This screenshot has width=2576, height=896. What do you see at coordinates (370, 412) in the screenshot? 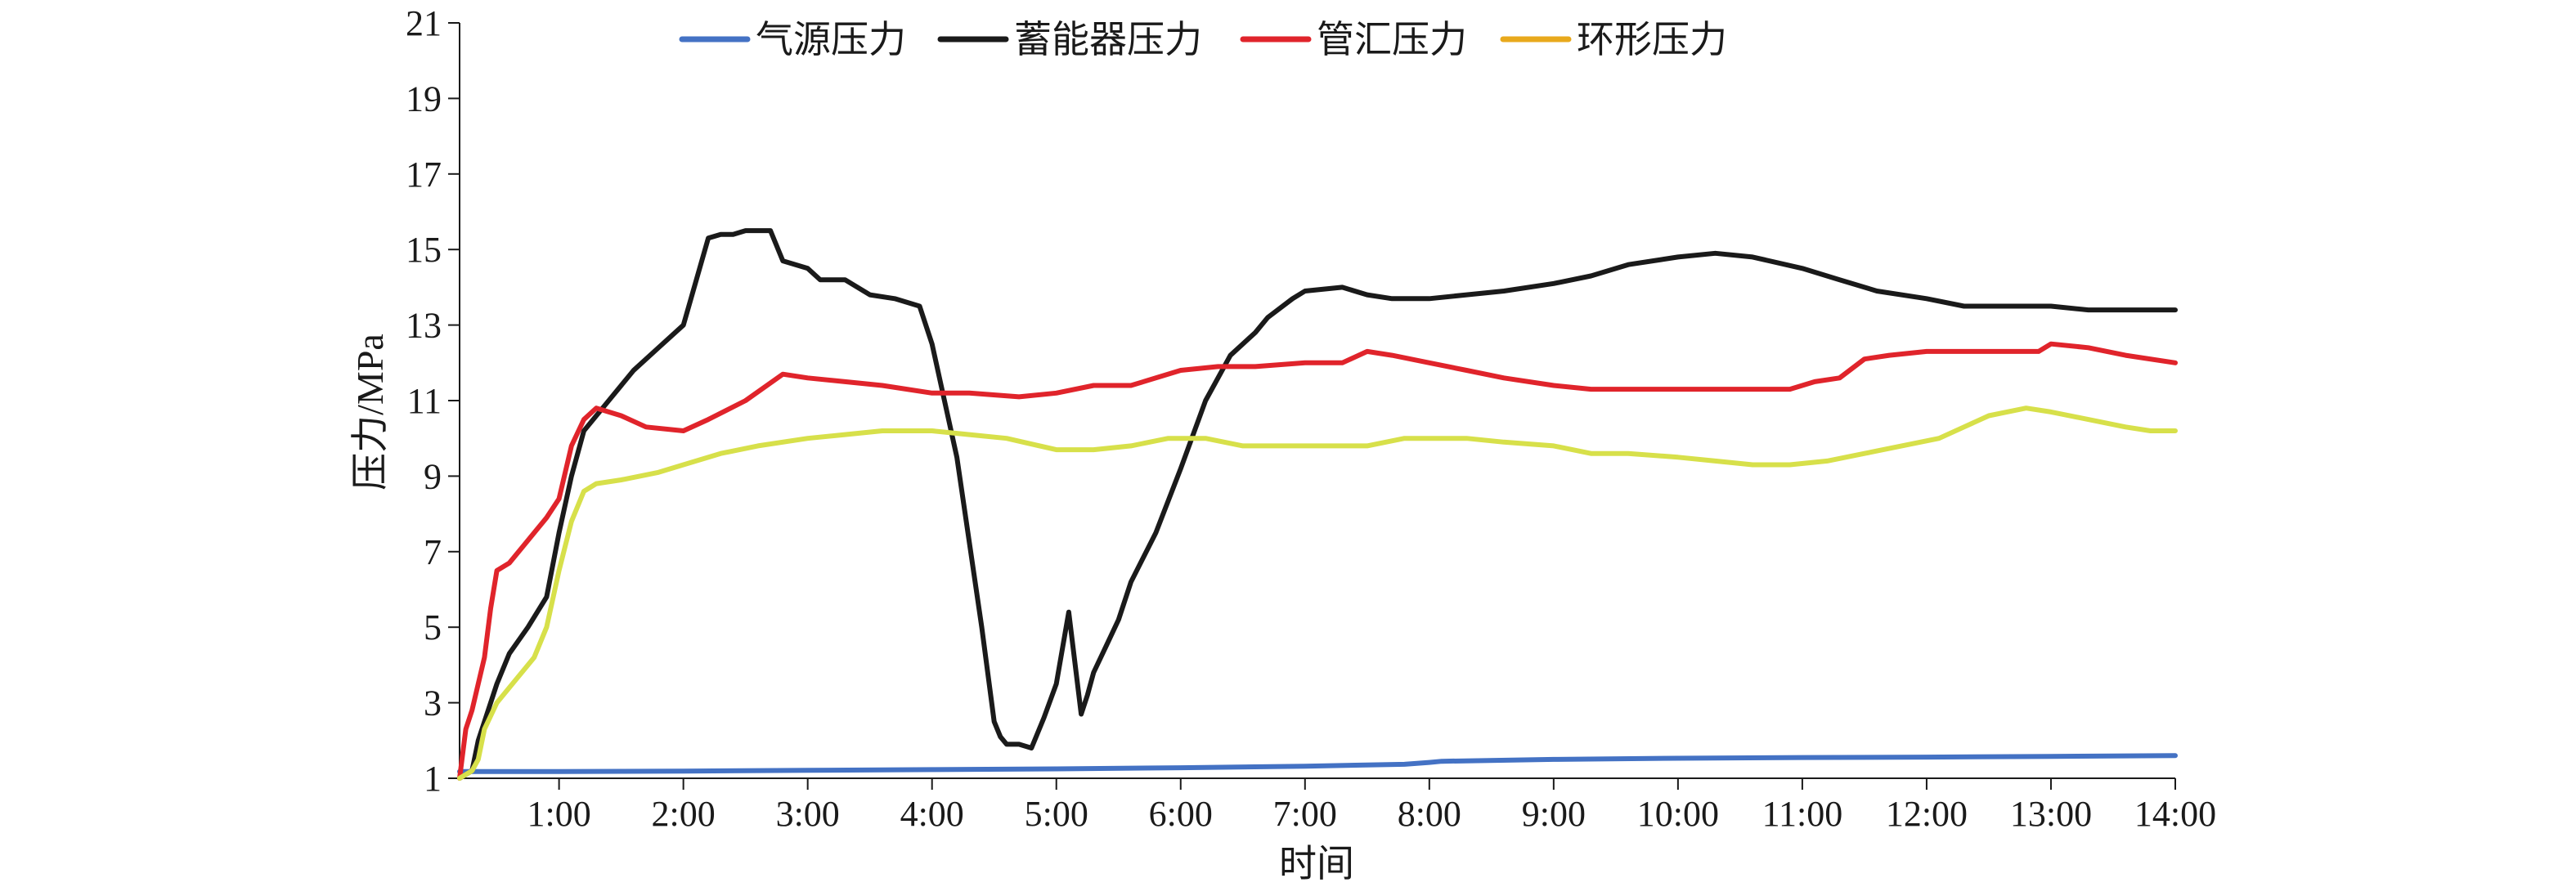
I see `y-axis-title: 压力/MPa` at bounding box center [370, 412].